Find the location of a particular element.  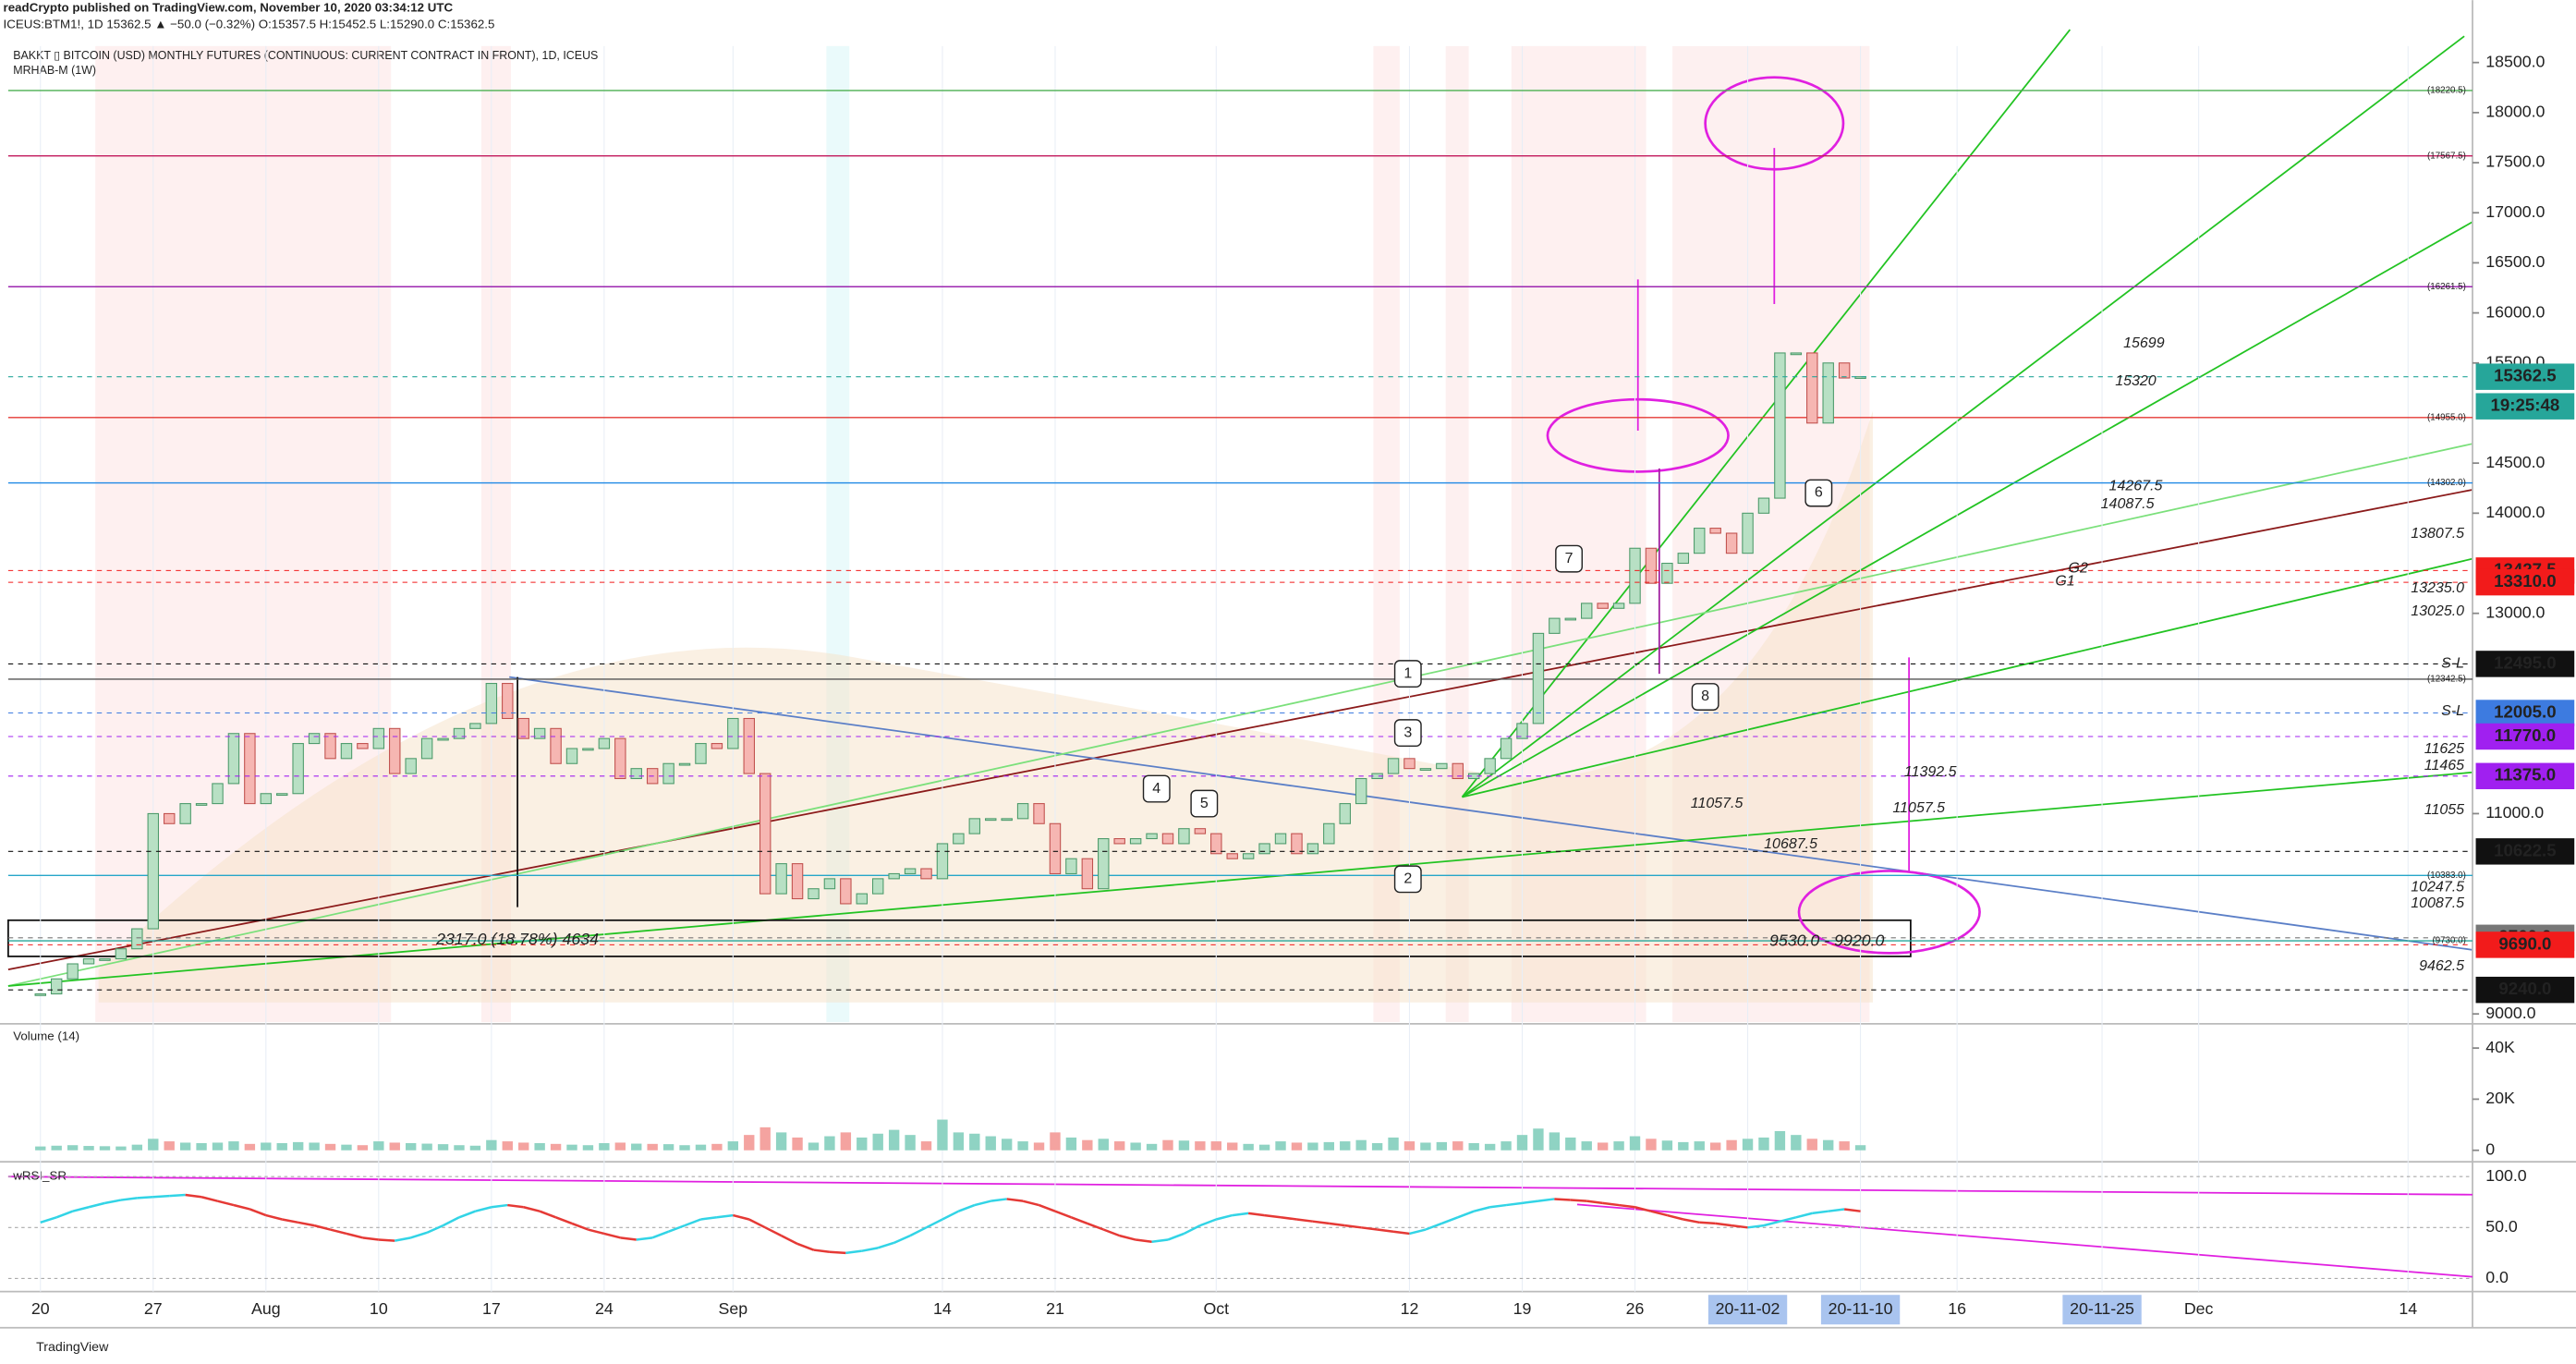

annotation: 13807.5 is located at coordinates (2437, 534).